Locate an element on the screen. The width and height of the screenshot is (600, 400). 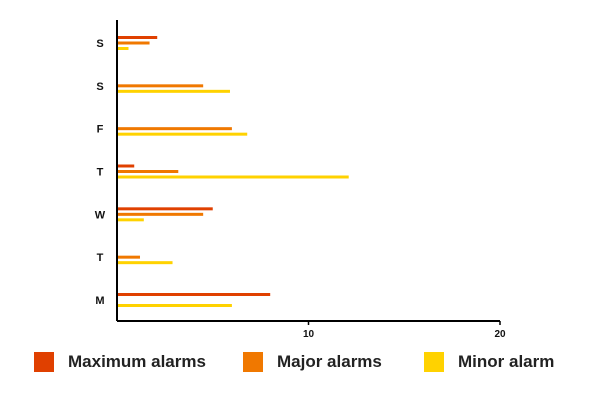
x-axis-ticks: 10 20 is located at coordinates (404, 330).